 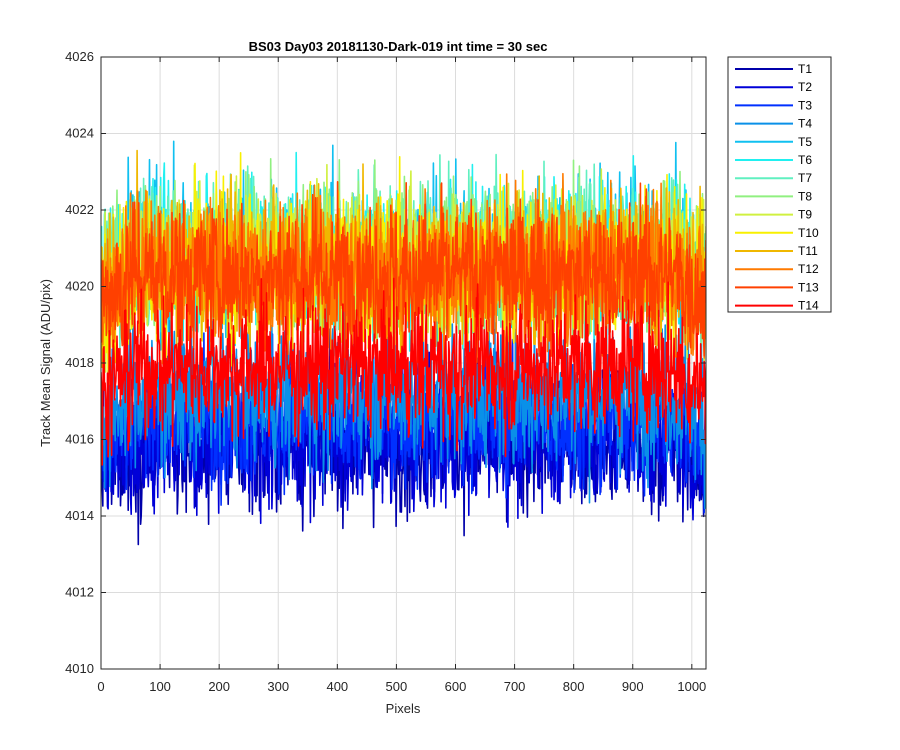 What do you see at coordinates (219, 686) in the screenshot?
I see `x-tick-label: 200` at bounding box center [219, 686].